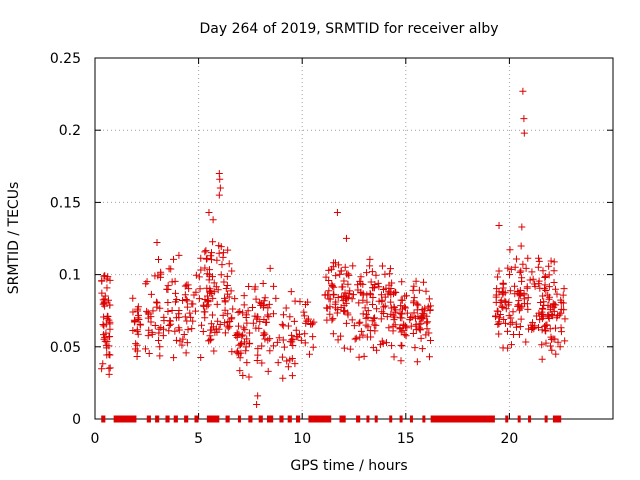 This screenshot has height=480, width=640. Describe the element at coordinates (337, 213) in the screenshot. I see `outlier-point` at that location.